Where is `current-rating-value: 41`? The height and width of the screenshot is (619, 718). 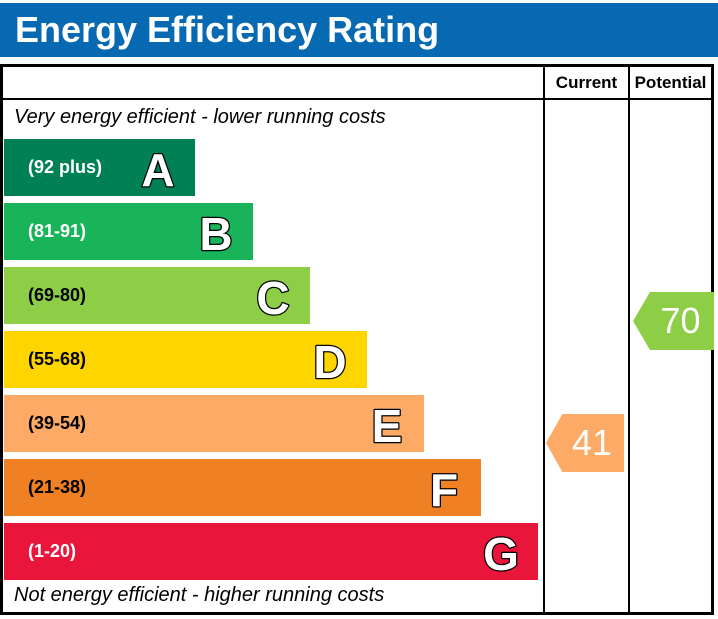 current-rating-value: 41 is located at coordinates (592, 442).